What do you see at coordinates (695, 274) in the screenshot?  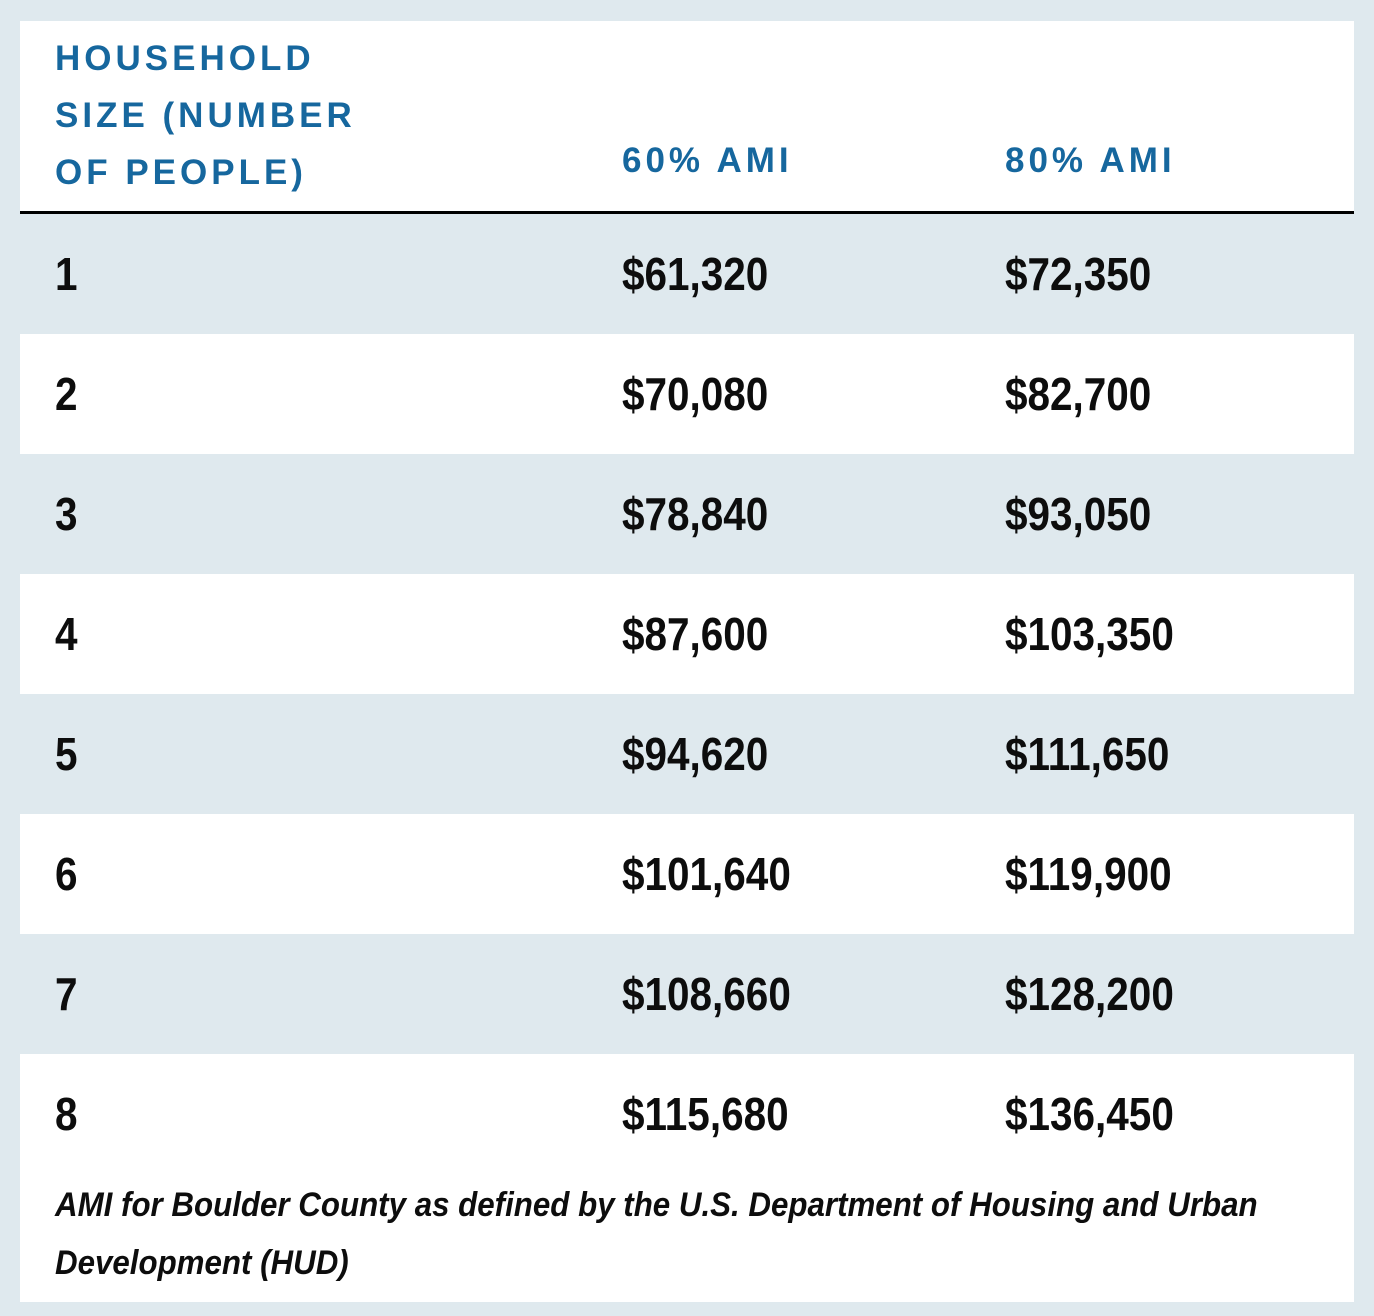 I see `ami60-cell: $61,320` at bounding box center [695, 274].